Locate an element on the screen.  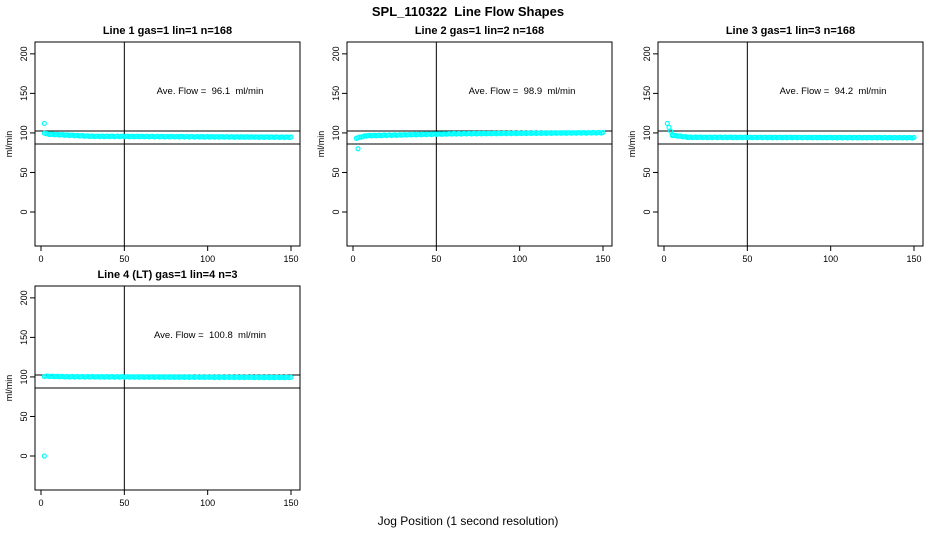
plot-area-0: 0 50 100 150 0 50 100 150 200 is located at coordinates (160, 152).